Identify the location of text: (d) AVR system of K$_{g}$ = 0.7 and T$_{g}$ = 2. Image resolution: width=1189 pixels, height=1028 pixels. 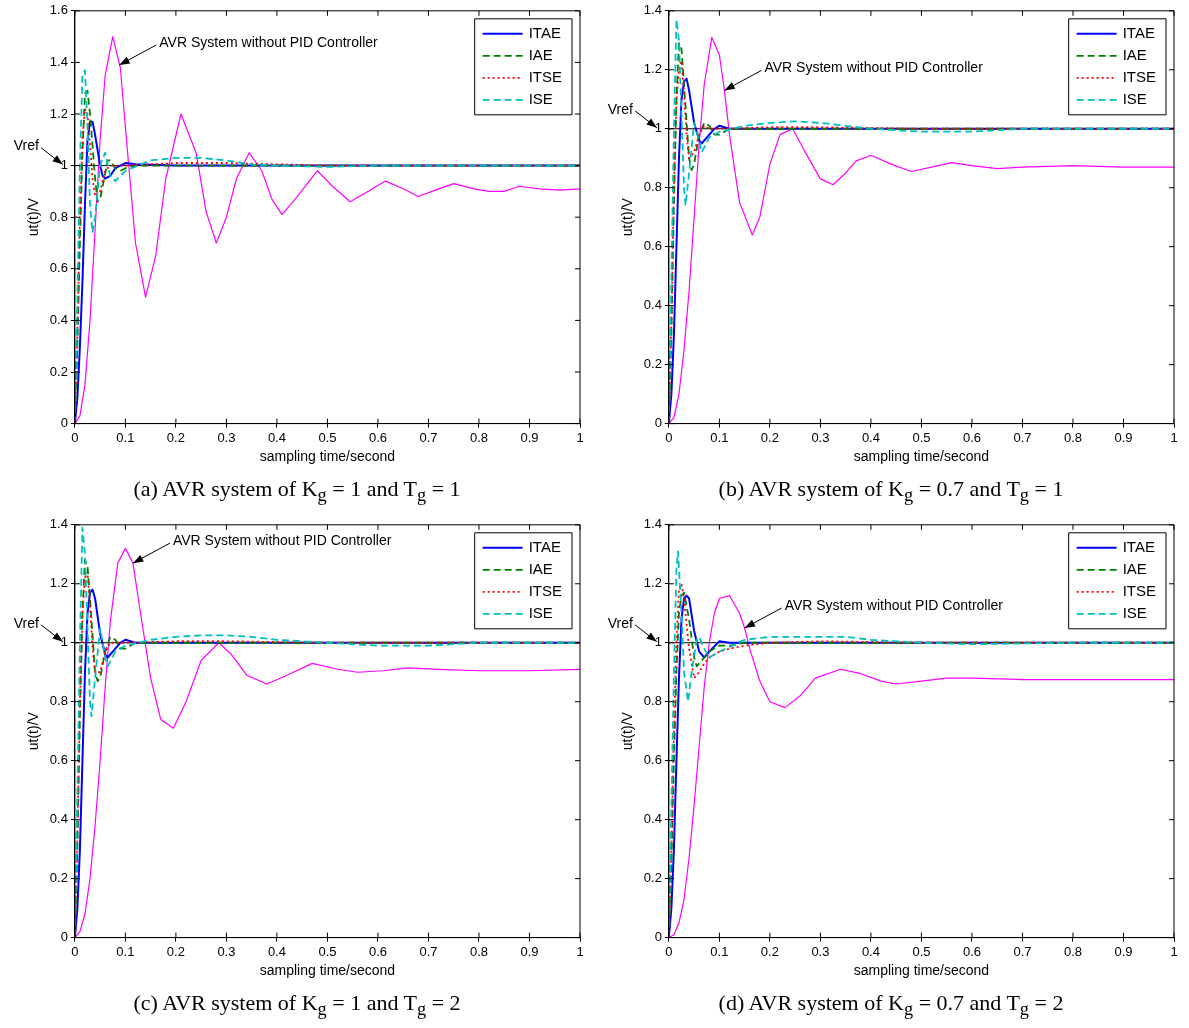
(891, 1005).